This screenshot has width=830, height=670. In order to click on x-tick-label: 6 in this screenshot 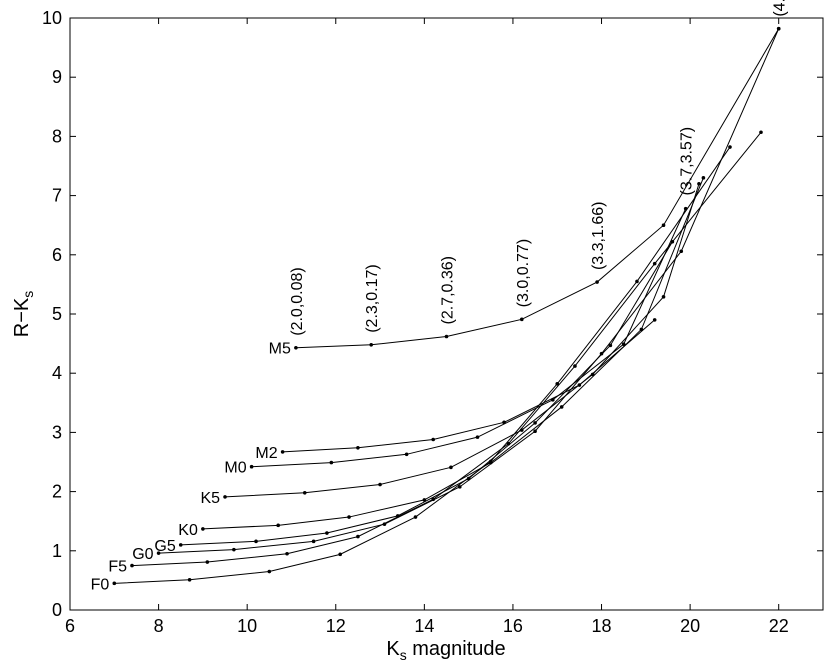, I will do `click(70, 626)`.